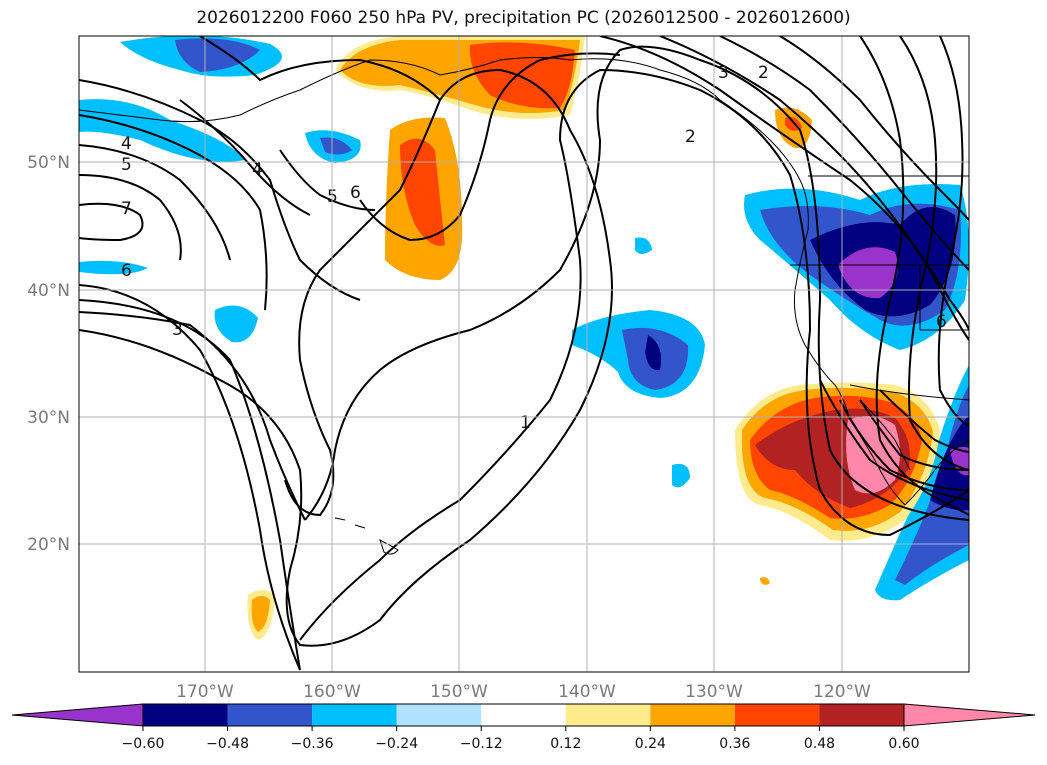 The image size is (1047, 765). I want to click on contour-label: 7, so click(126, 209).